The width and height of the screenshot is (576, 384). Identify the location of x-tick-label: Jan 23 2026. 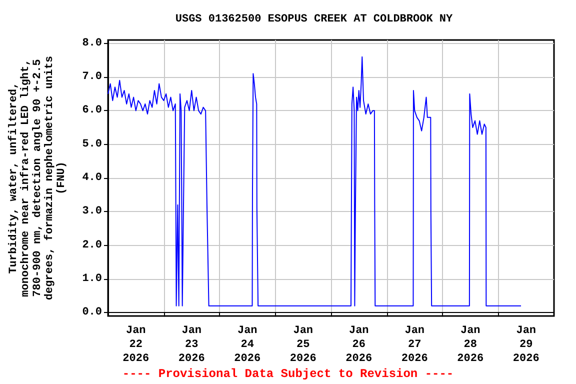
(191, 345).